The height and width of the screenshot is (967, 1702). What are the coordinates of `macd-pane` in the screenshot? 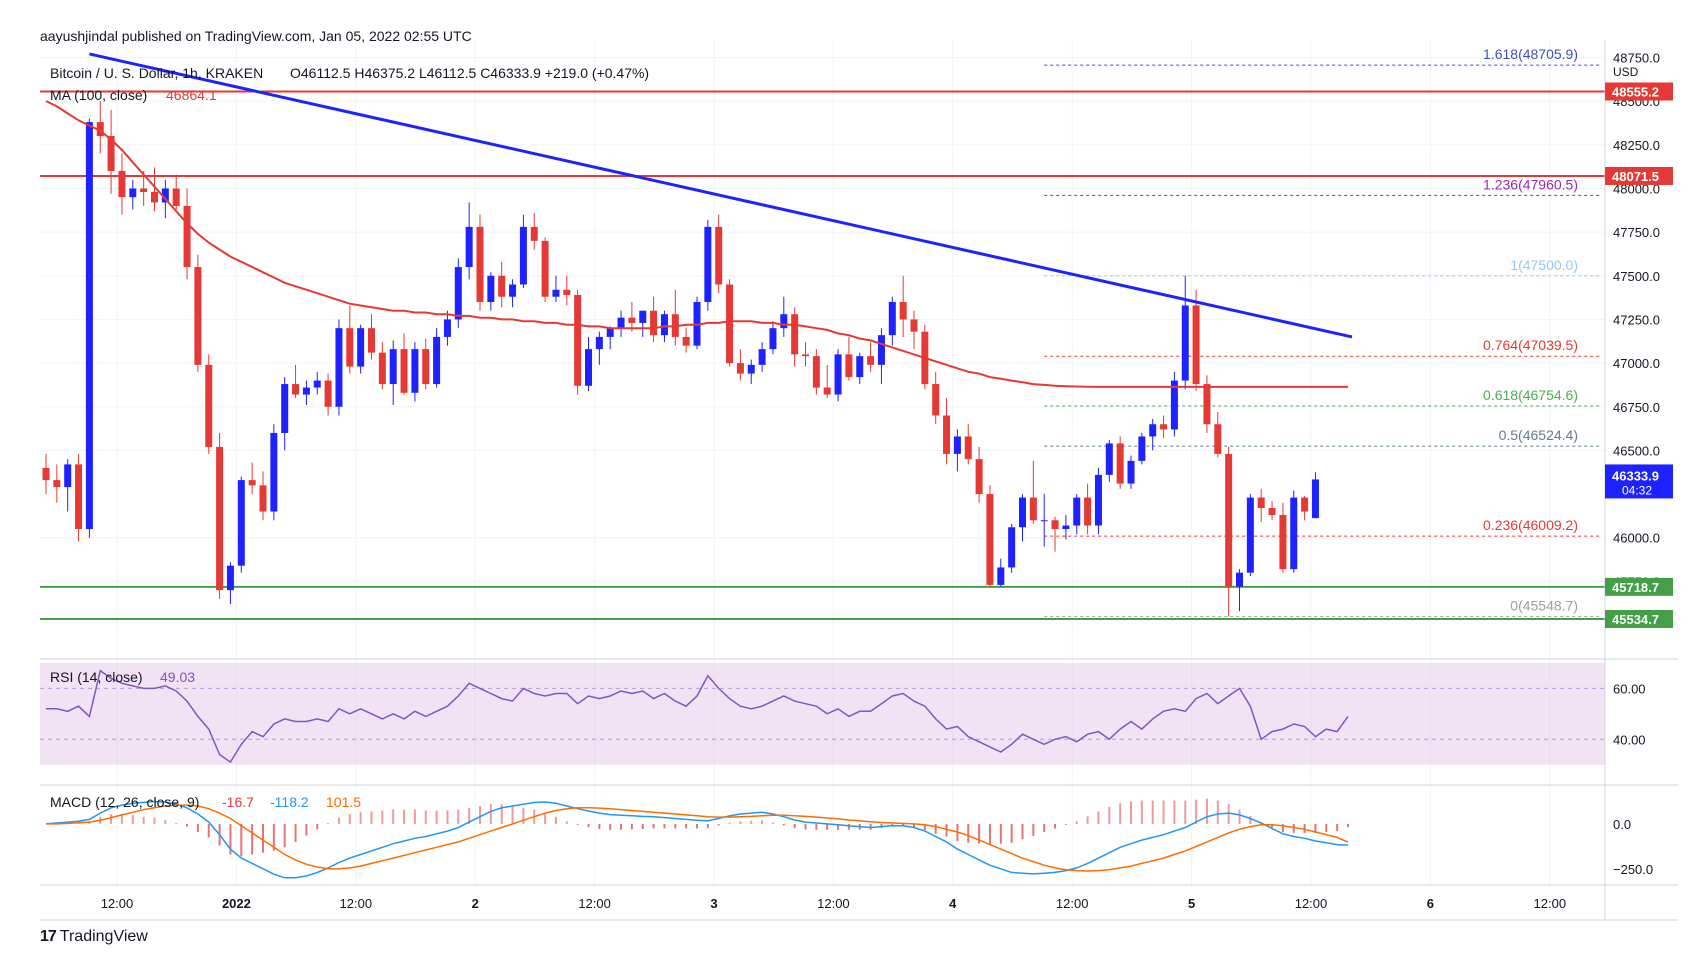 It's located at (697, 838).